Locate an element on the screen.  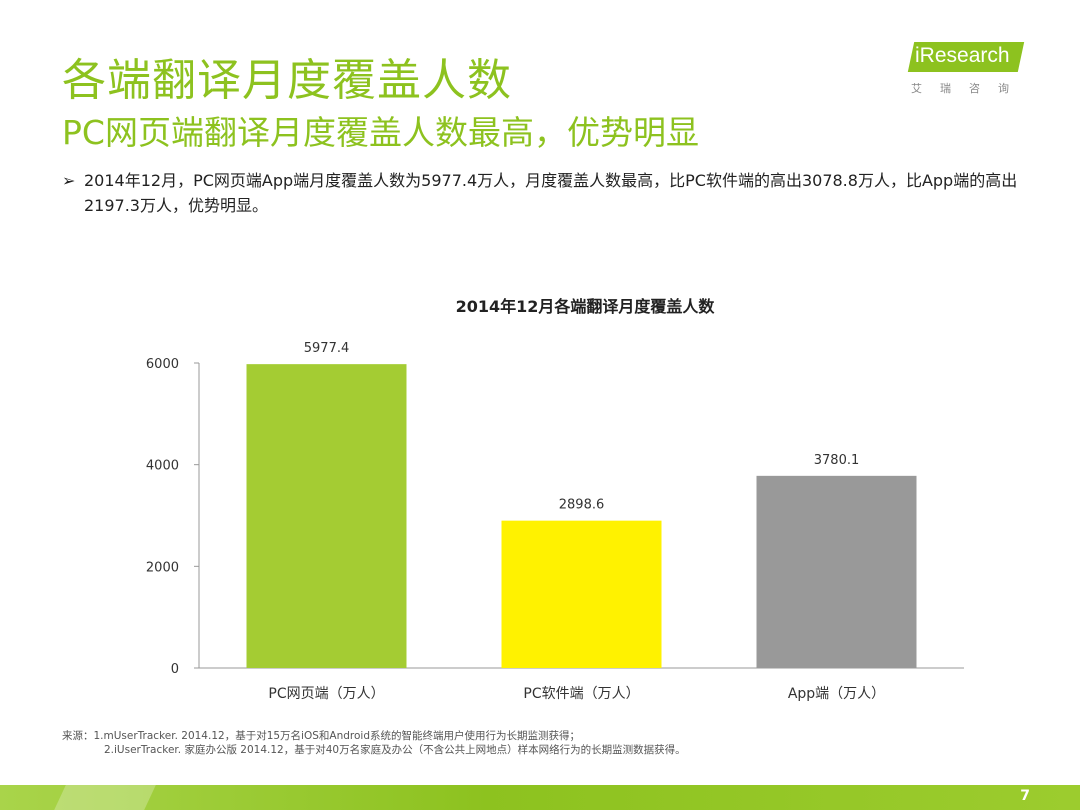
footer-bar is located at coordinates (540, 797).